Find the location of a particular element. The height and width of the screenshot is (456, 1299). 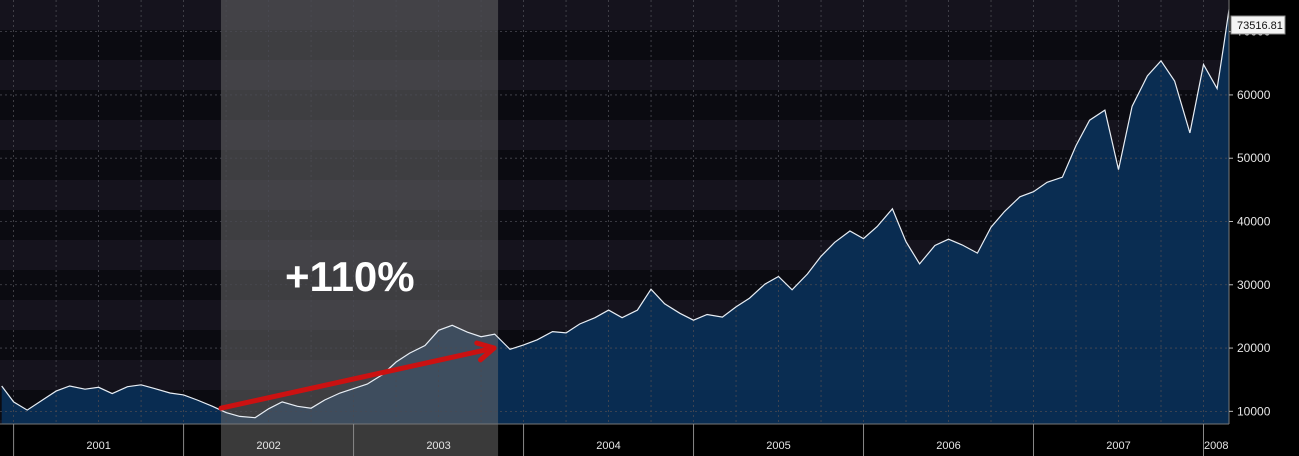

x-tick-label: 2007 is located at coordinates (1118, 446).